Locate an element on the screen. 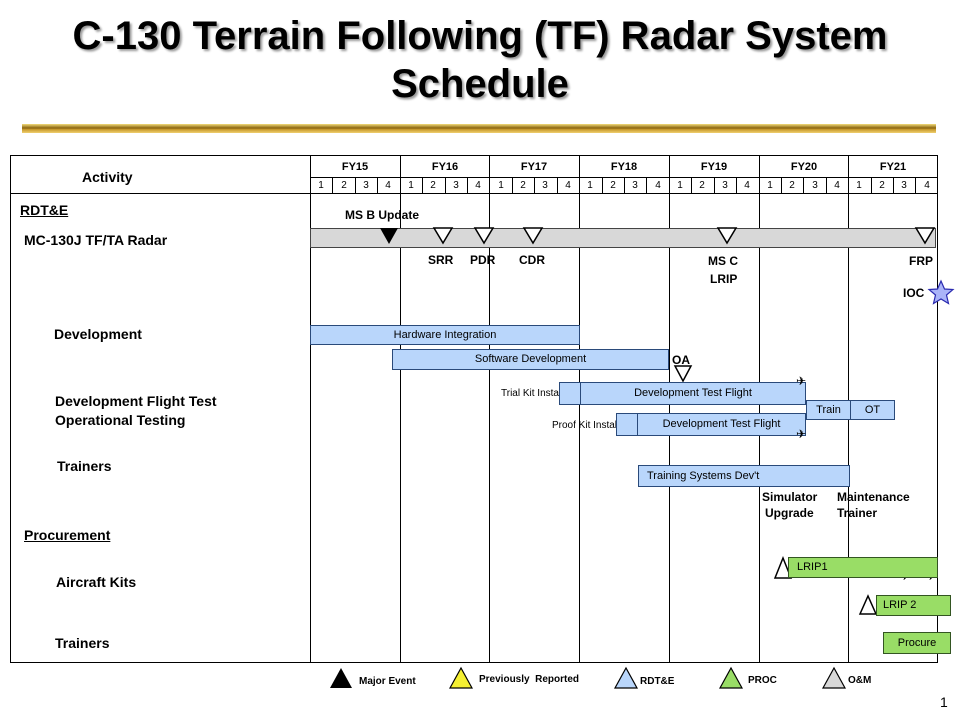 This screenshot has height=720, width=960. legend-proc: PROC is located at coordinates (762, 680).